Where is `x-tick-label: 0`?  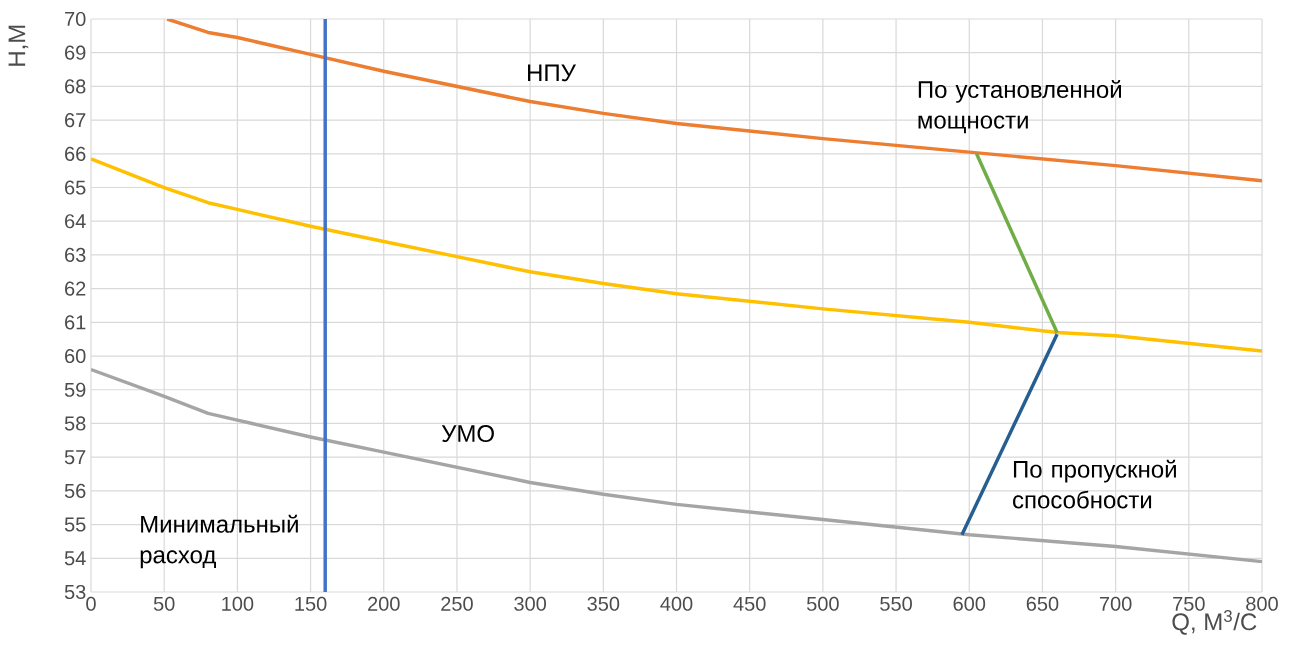
x-tick-label: 0 is located at coordinates (91, 603).